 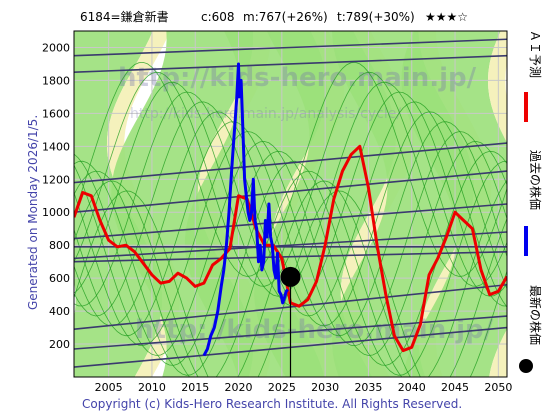 I want to click on x-tick-label: 2020, so click(x=239, y=387).